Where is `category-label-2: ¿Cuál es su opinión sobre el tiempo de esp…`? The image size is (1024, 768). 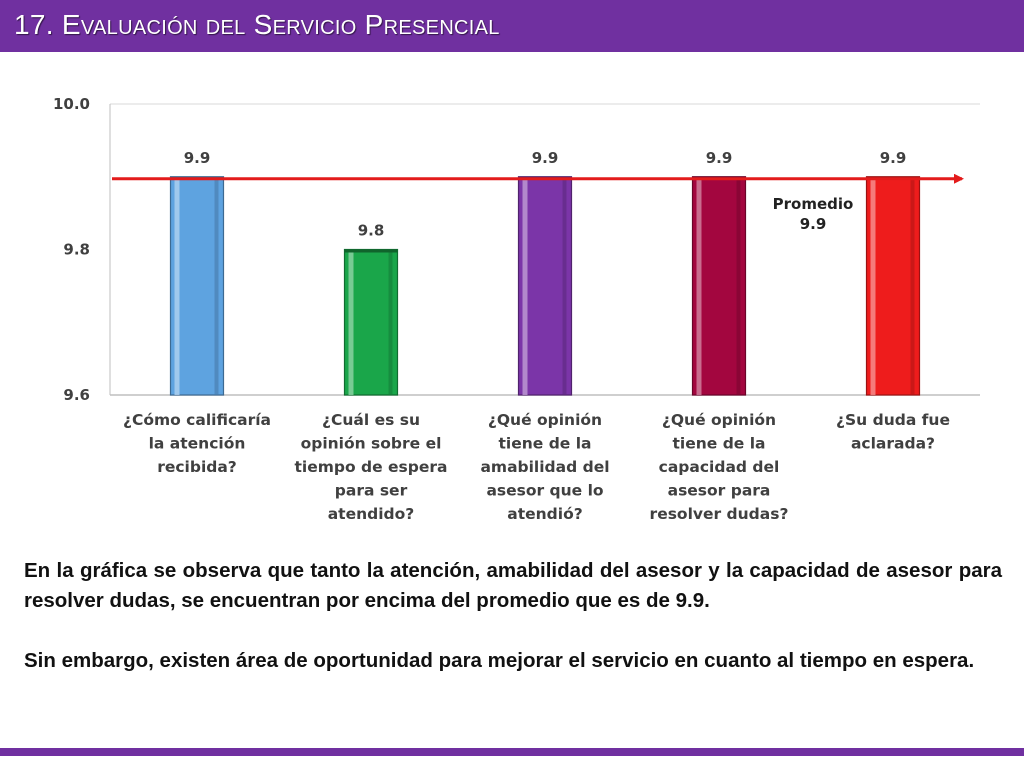
category-label-2: ¿Cuál es su opinión sobre el tiempo de esp… is located at coordinates (371, 467).